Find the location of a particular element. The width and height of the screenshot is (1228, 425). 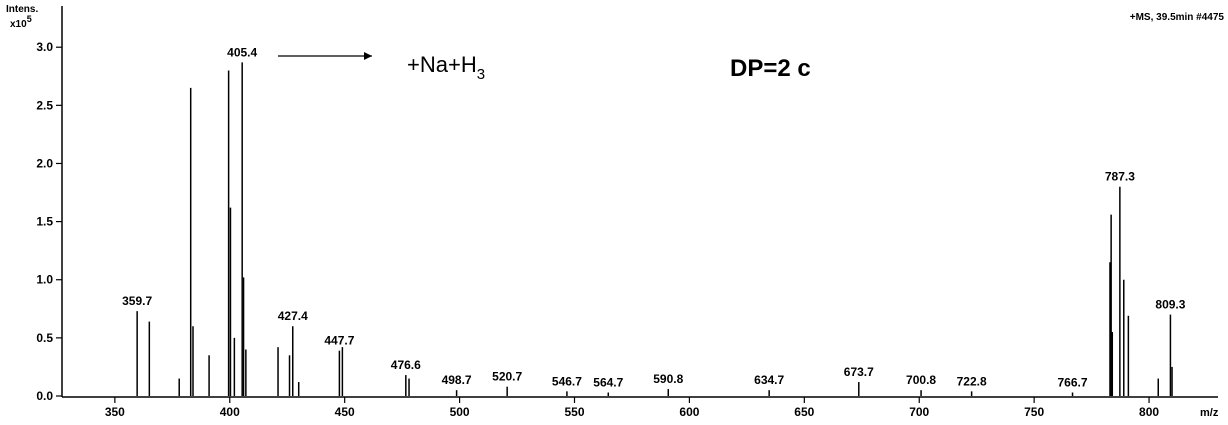

annotation: +Na+H3 is located at coordinates (446, 67).